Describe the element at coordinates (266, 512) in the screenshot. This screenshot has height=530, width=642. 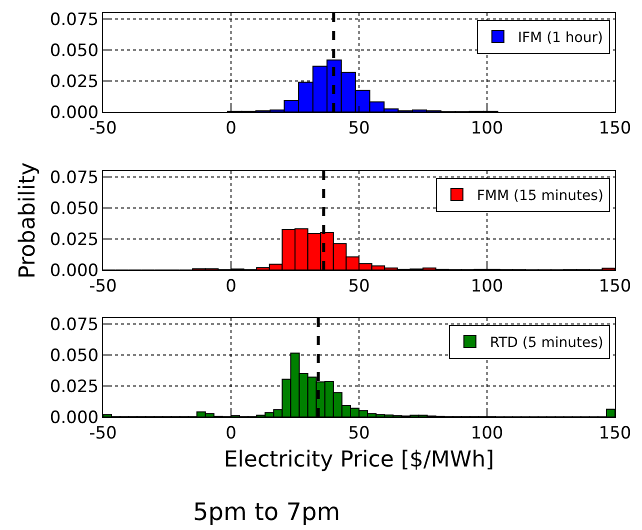
I see `text: 5pm to 7pm` at that location.